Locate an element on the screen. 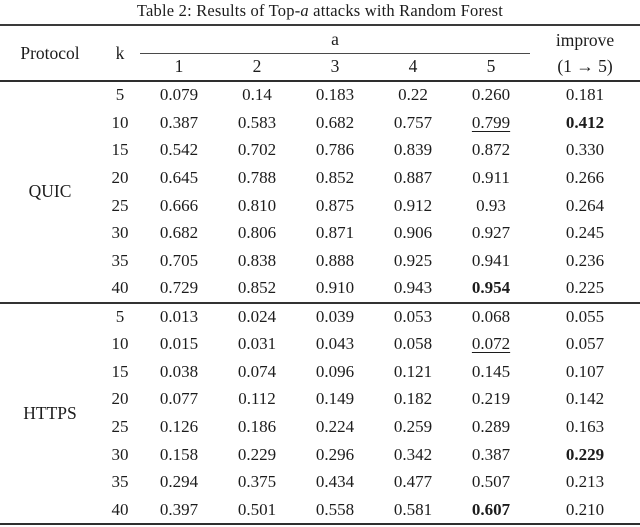 This screenshot has width=640, height=527. col-header-a5: 5 is located at coordinates (491, 67).